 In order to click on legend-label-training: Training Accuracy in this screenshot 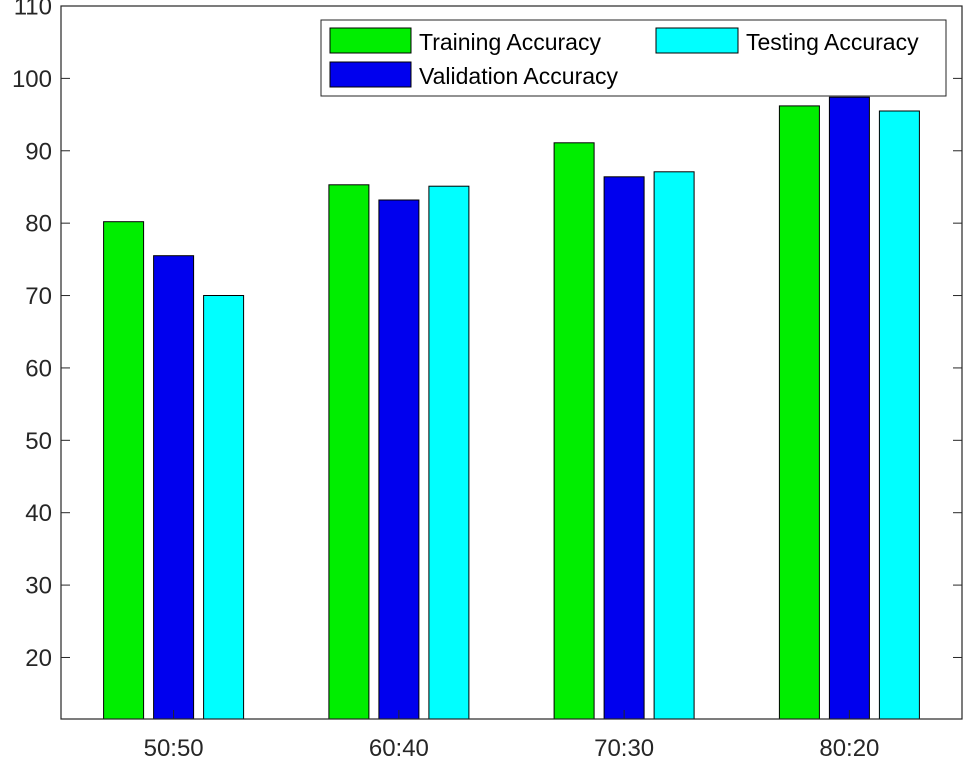, I will do `click(510, 42)`.